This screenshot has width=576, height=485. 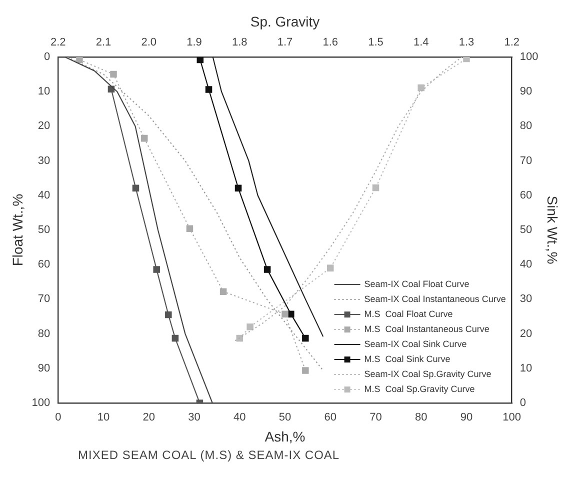 What do you see at coordinates (526, 264) in the screenshot?
I see `y2-tick-label: 40` at bounding box center [526, 264].